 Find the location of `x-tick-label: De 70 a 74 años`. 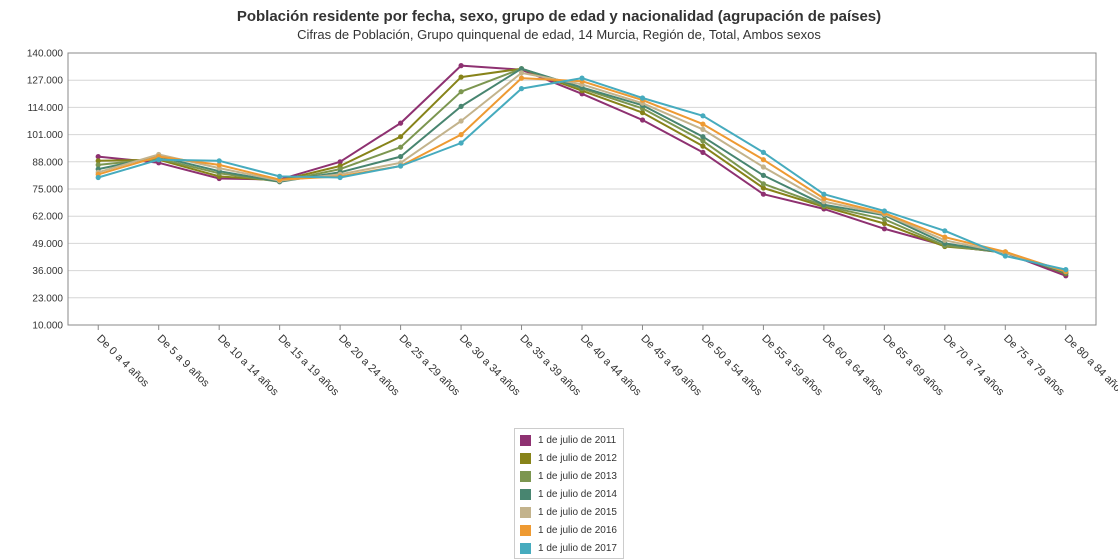

x-tick-label: De 70 a 74 años is located at coordinates (974, 366).